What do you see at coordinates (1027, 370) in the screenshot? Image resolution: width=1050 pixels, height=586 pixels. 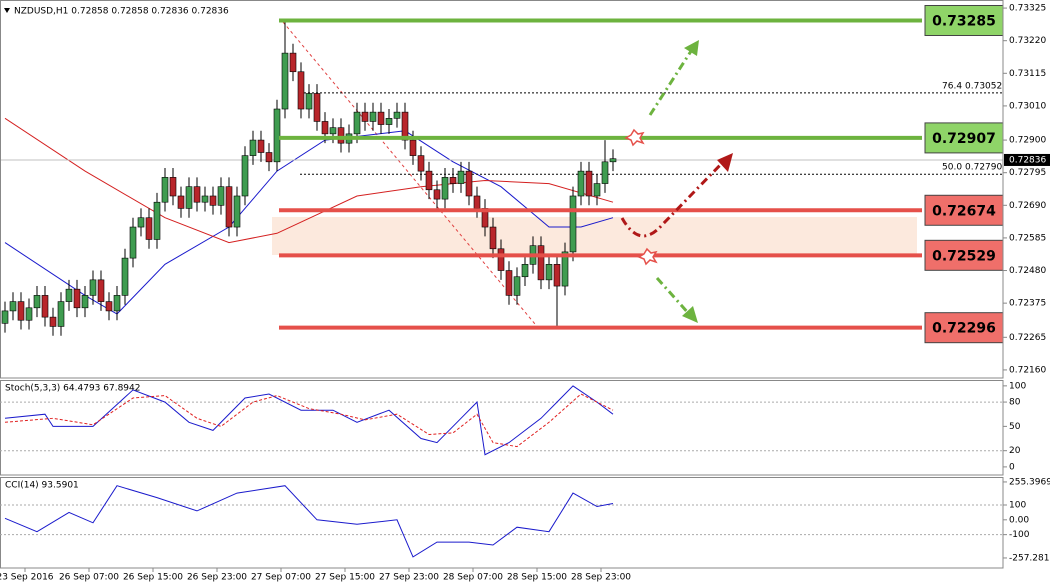 I see `y-tick-label: 0.72160` at bounding box center [1027, 370].